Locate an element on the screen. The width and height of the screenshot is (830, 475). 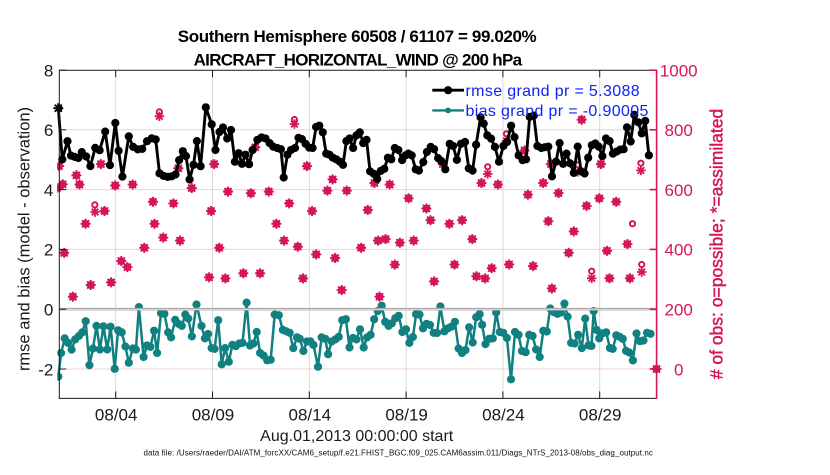
svg-text: 08/09 is located at coordinates (213, 414).